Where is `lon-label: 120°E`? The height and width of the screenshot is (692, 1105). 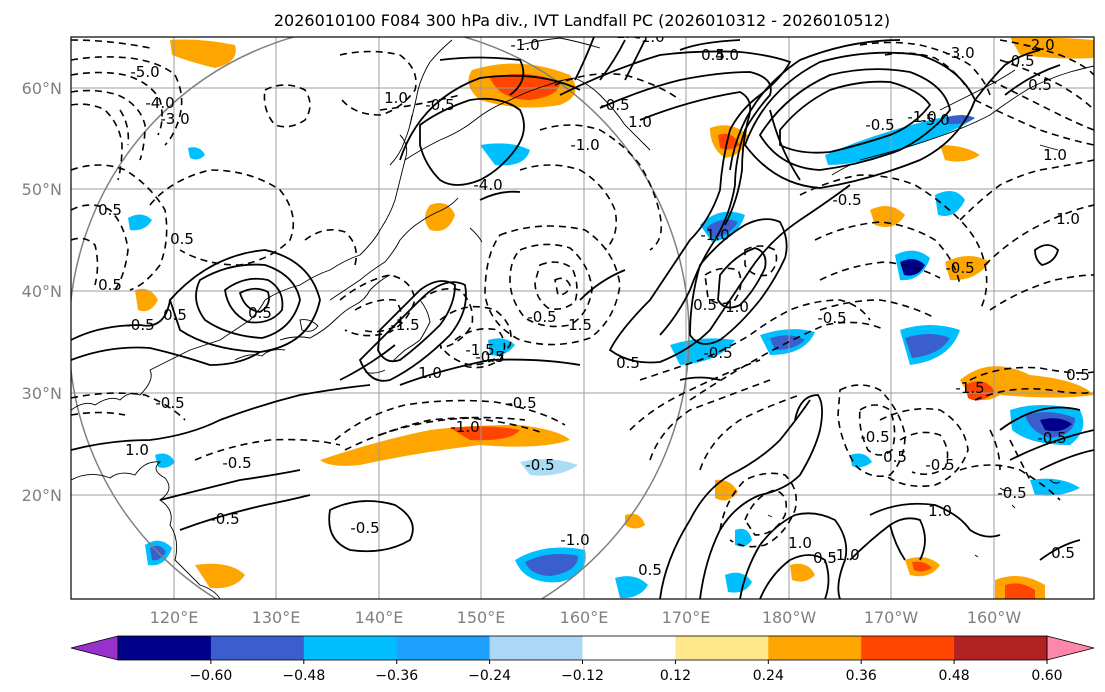 lon-label: 120°E is located at coordinates (174, 617).